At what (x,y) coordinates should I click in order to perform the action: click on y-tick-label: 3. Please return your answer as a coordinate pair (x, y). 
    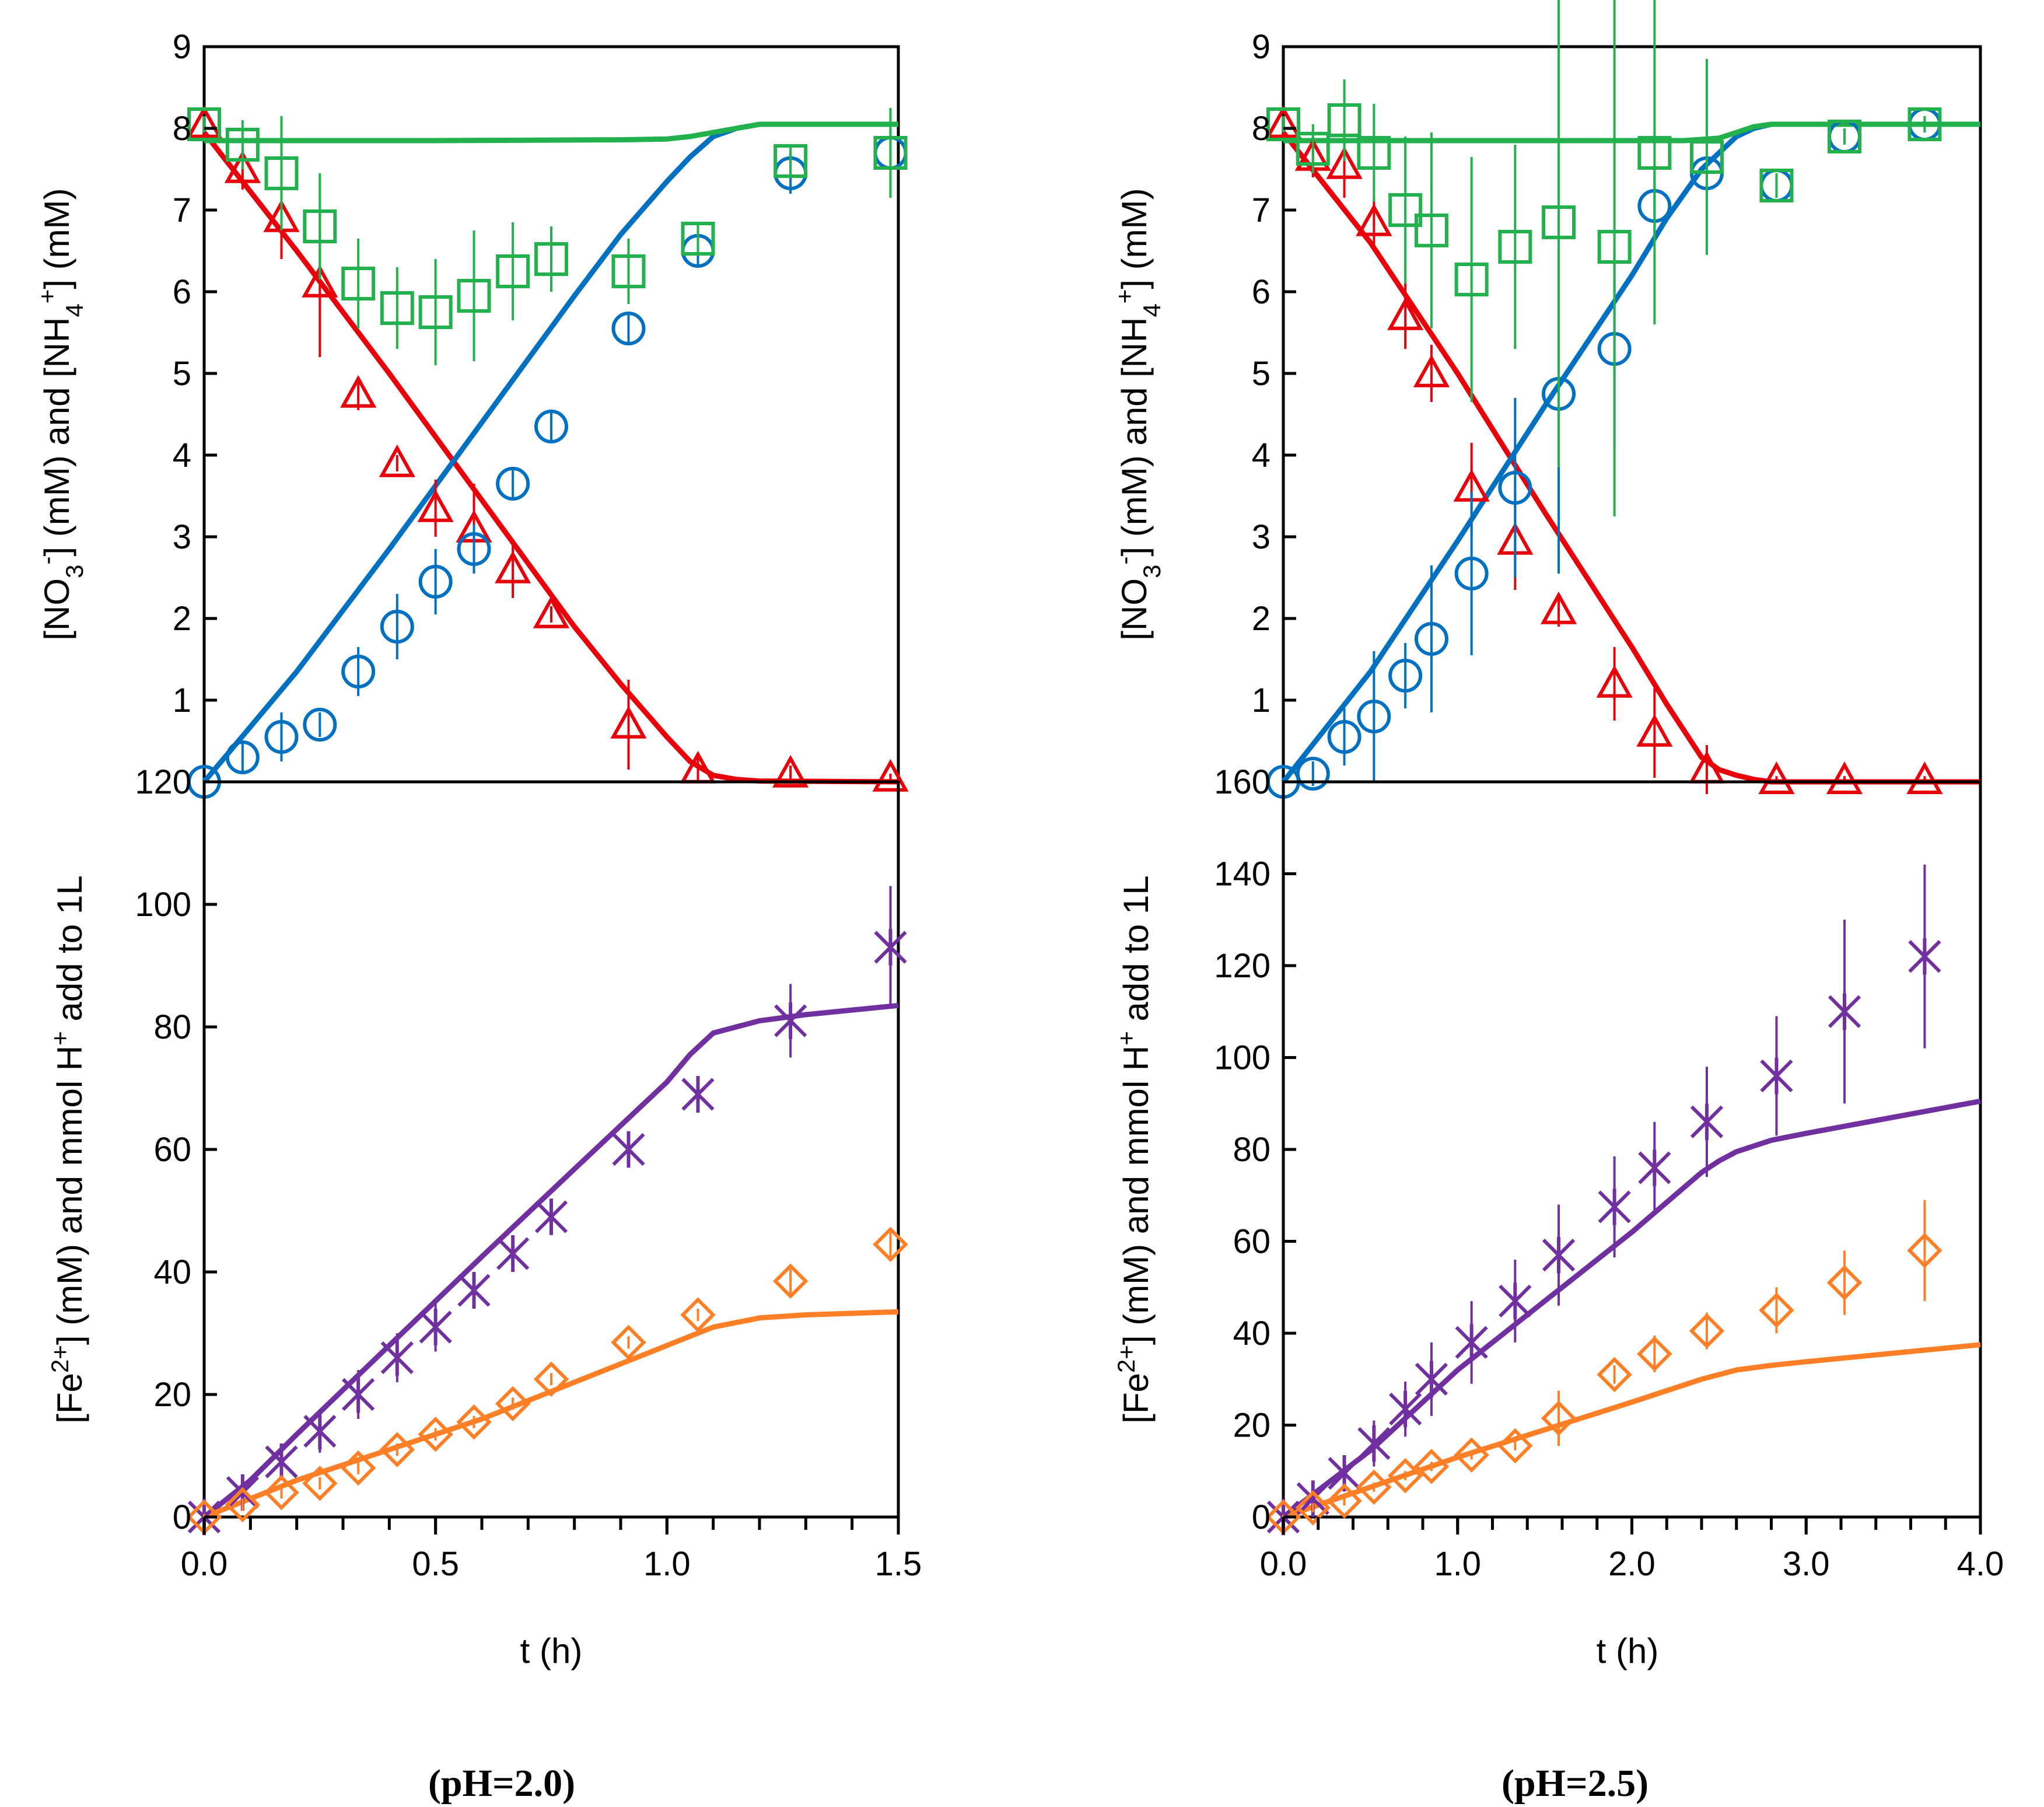
    Looking at the image, I should click on (182, 537).